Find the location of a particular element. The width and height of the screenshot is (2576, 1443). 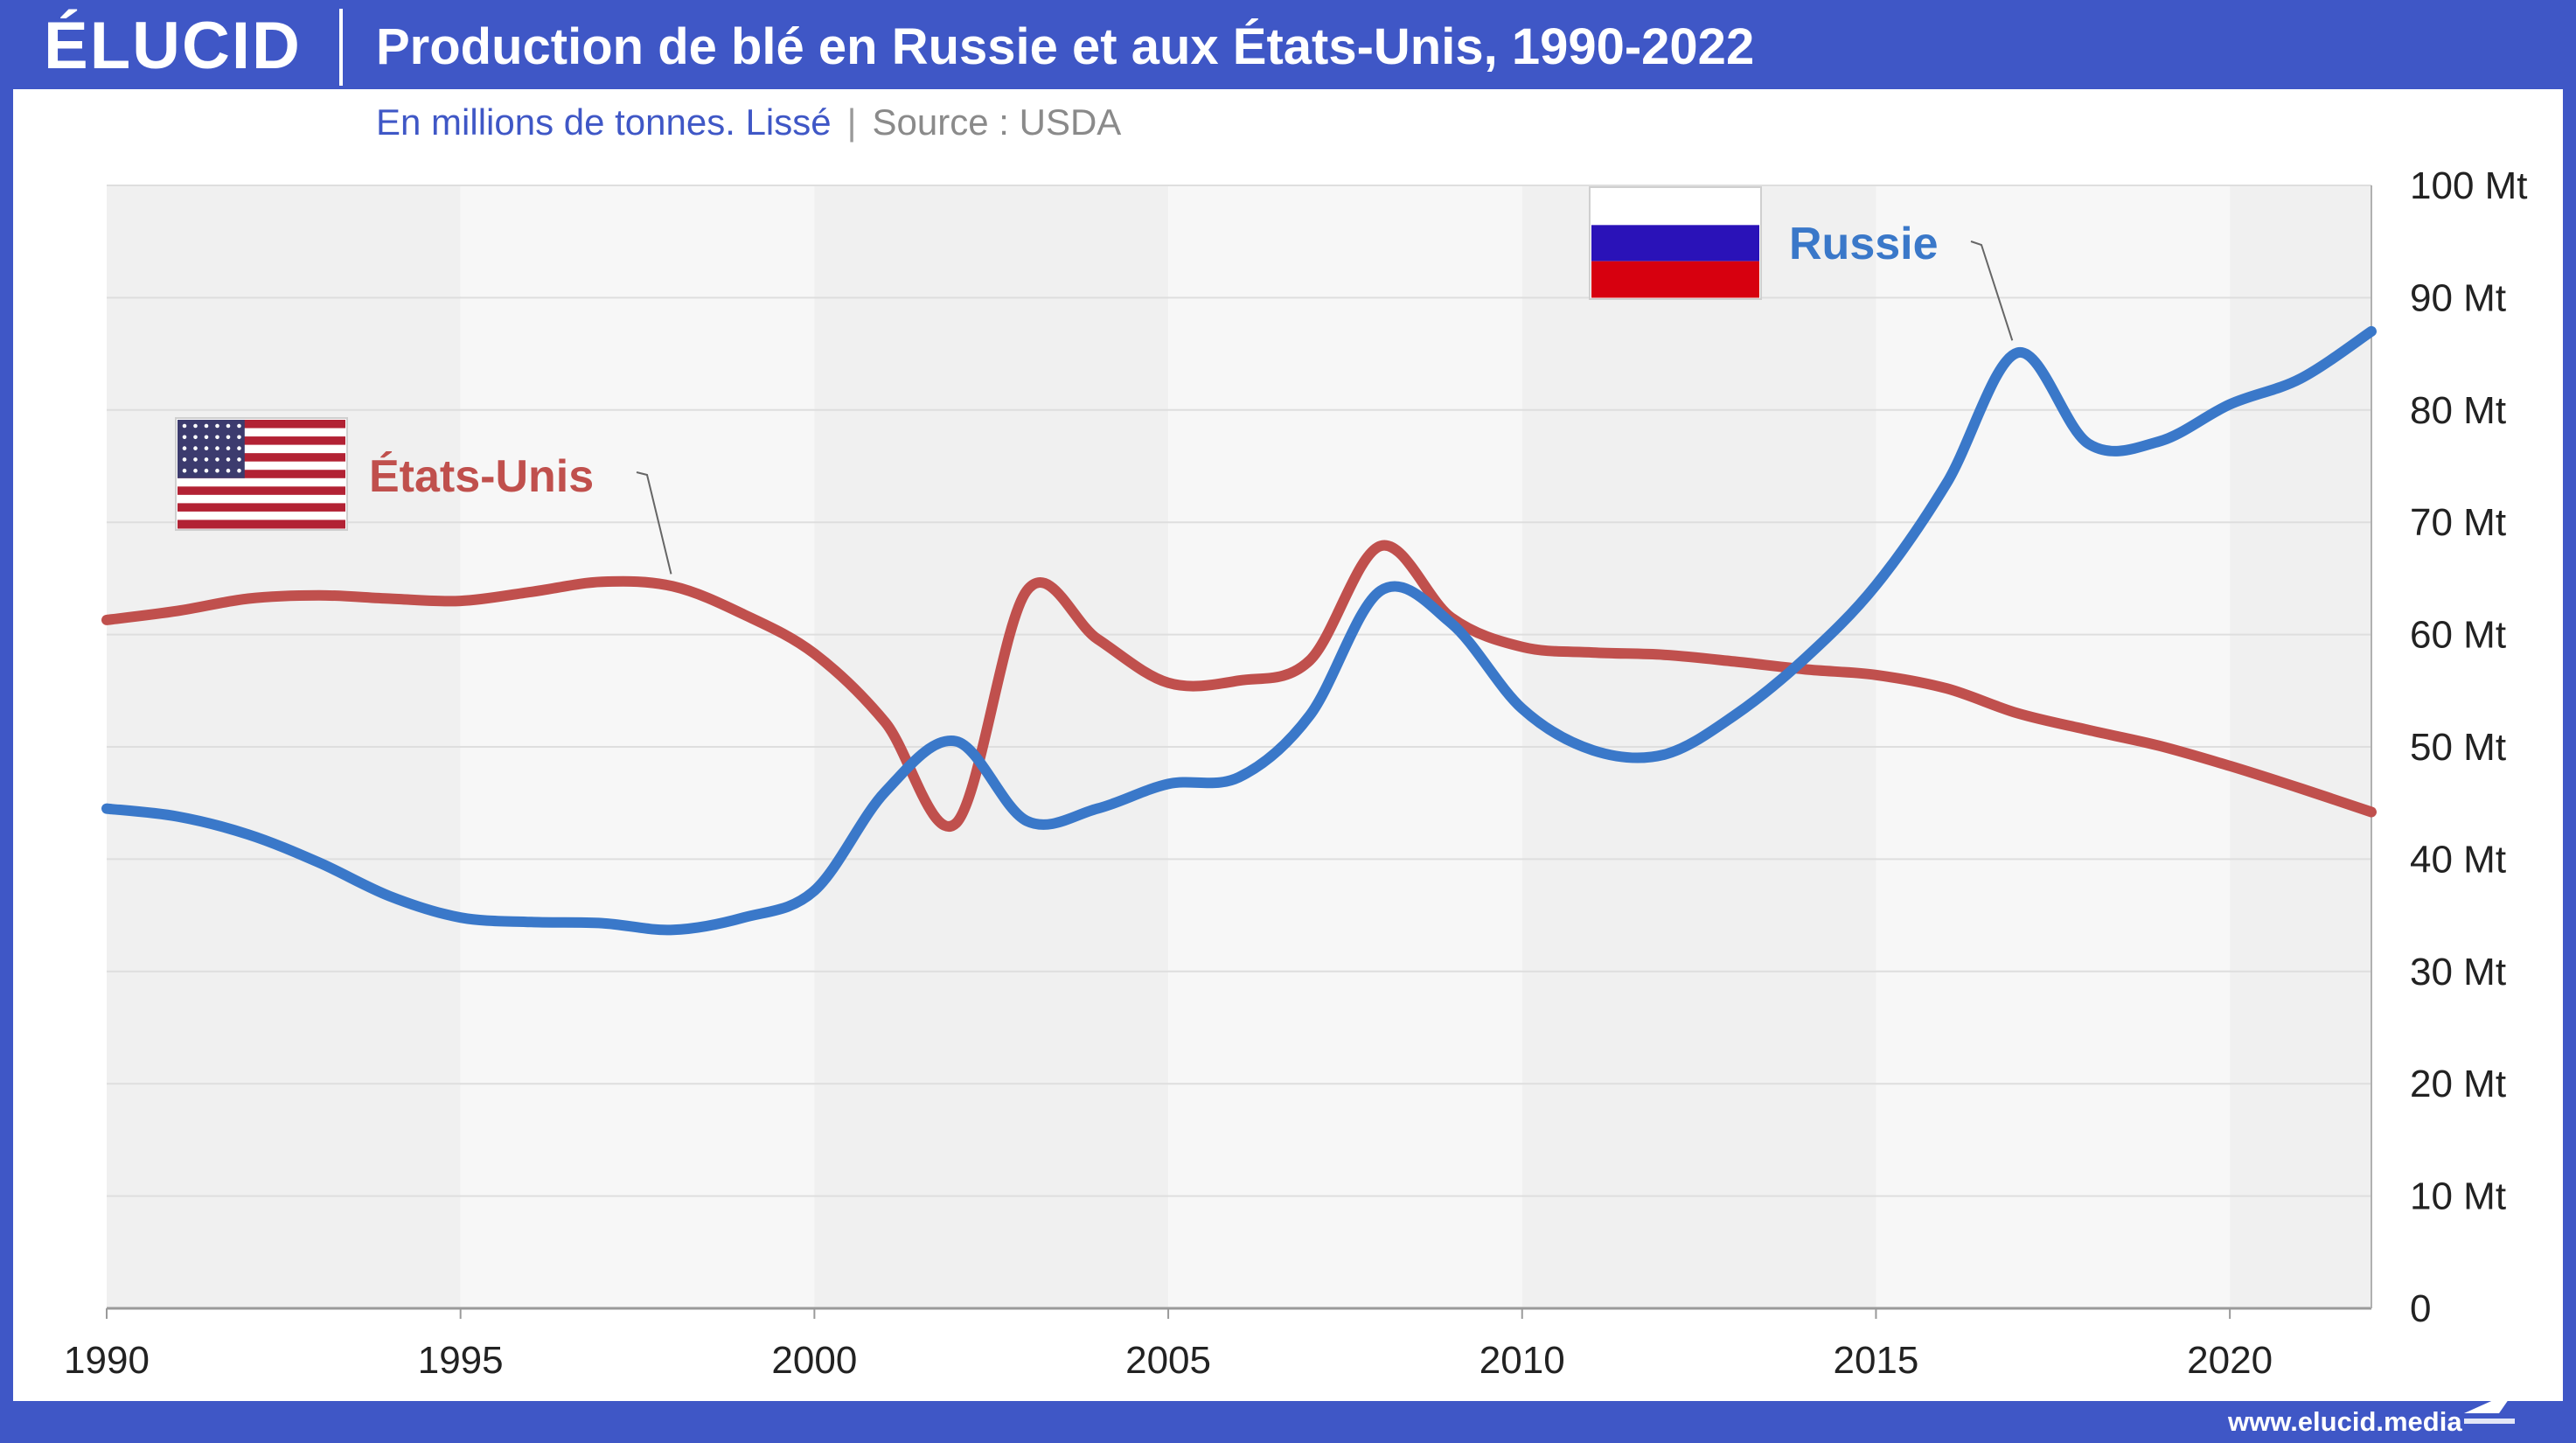

x-tick-label-1995: 1995 is located at coordinates (461, 1360).